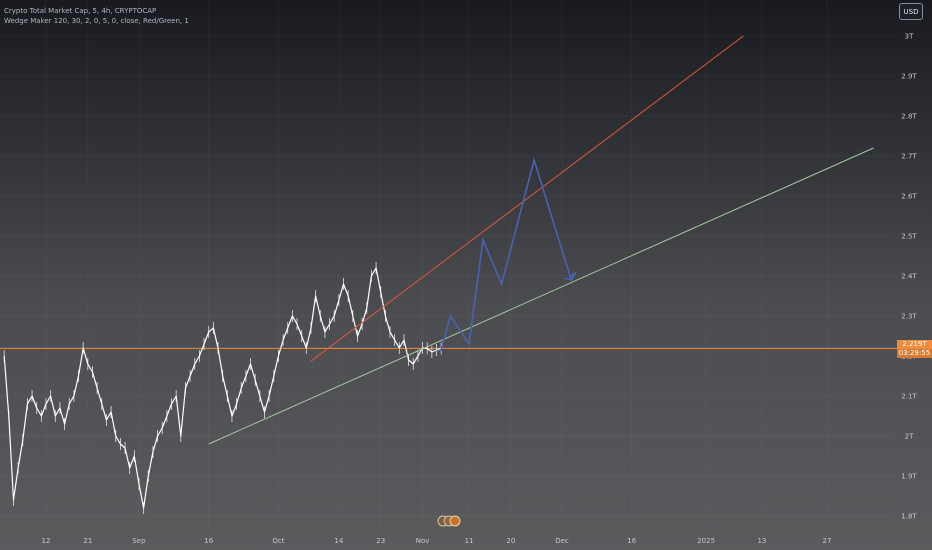 Image resolution: width=932 pixels, height=550 pixels. Describe the element at coordinates (569, 276) in the screenshot. I see `forecast-arrow-icon` at that location.